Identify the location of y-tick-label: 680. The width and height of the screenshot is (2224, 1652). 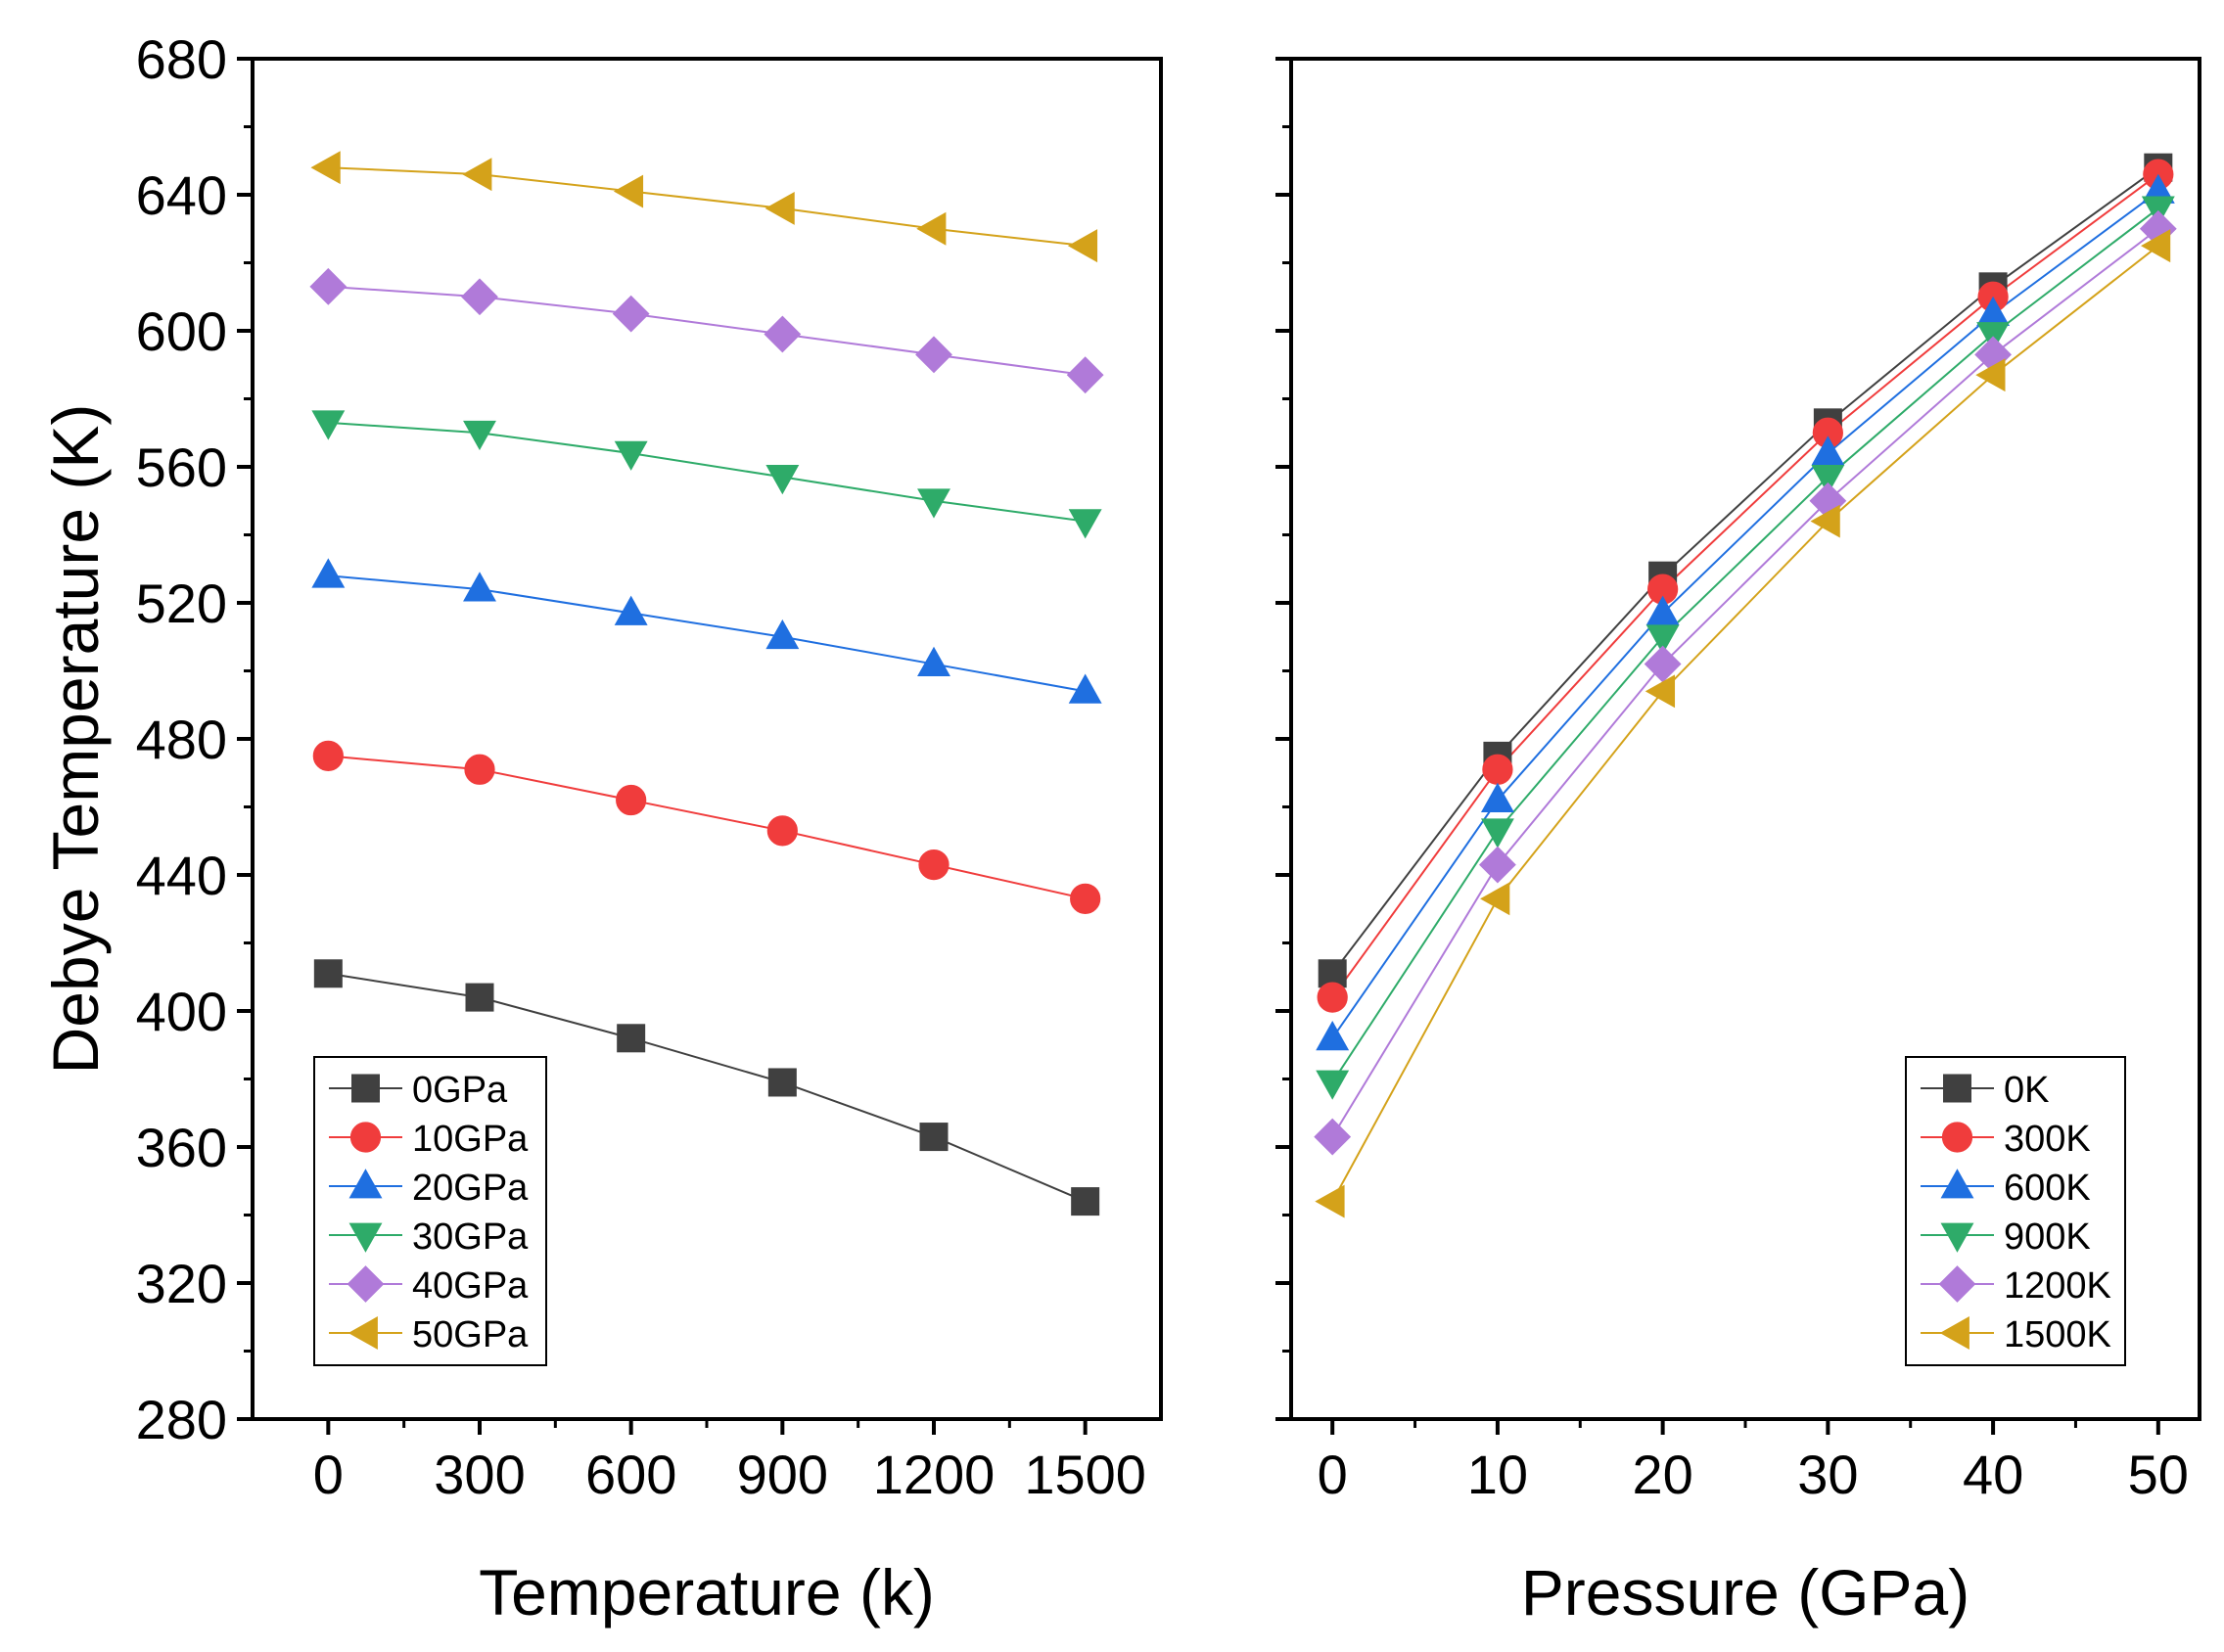
(182, 59).